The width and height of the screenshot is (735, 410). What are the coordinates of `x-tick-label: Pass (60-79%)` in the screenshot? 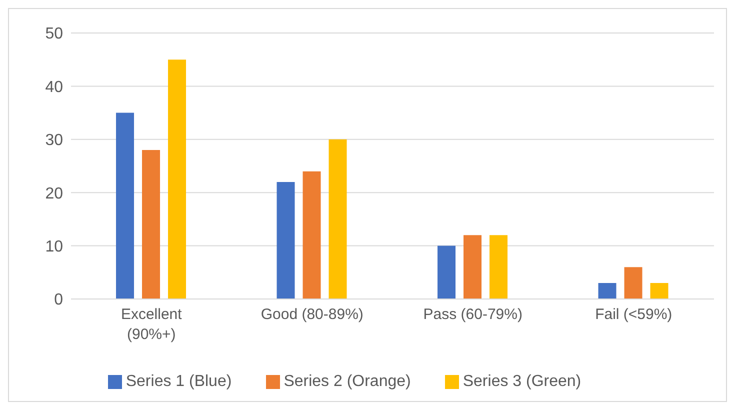 It's located at (472, 314).